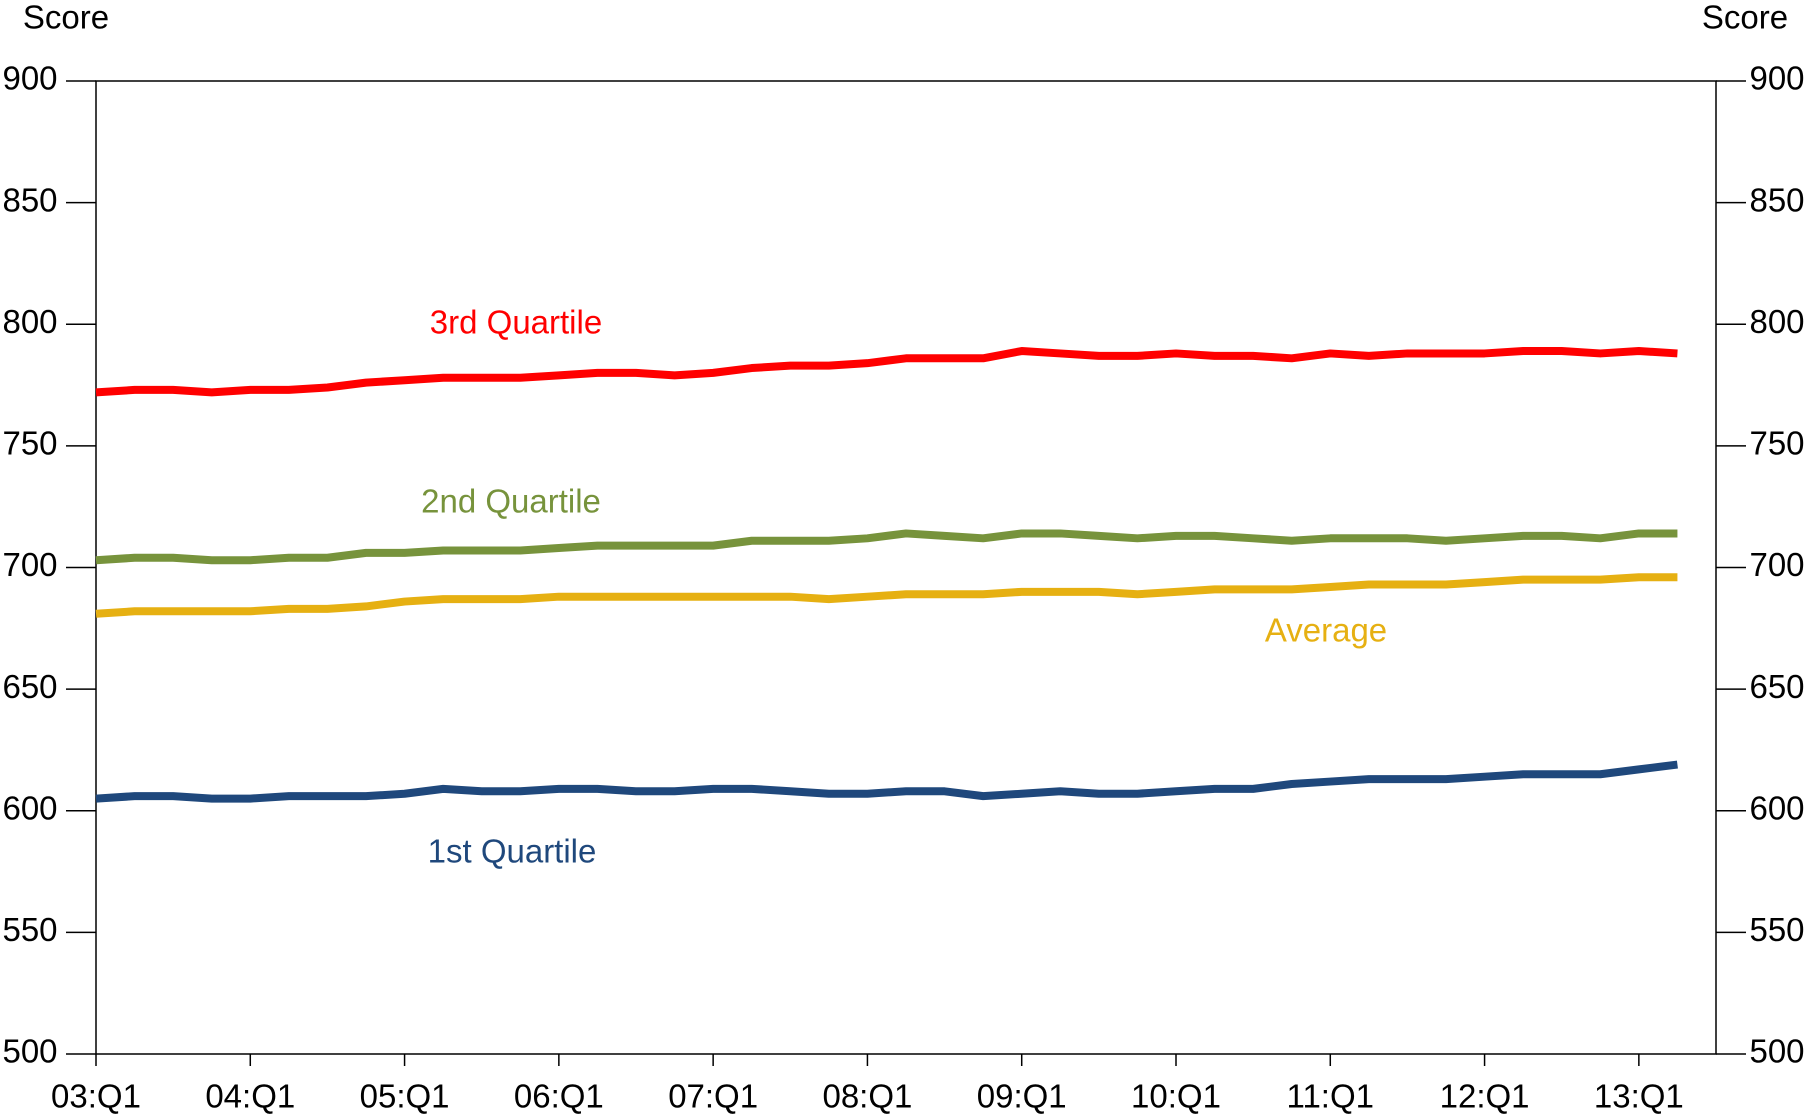  Describe the element at coordinates (1776, 1051) in the screenshot. I see `y2-tick-label: 500` at that location.